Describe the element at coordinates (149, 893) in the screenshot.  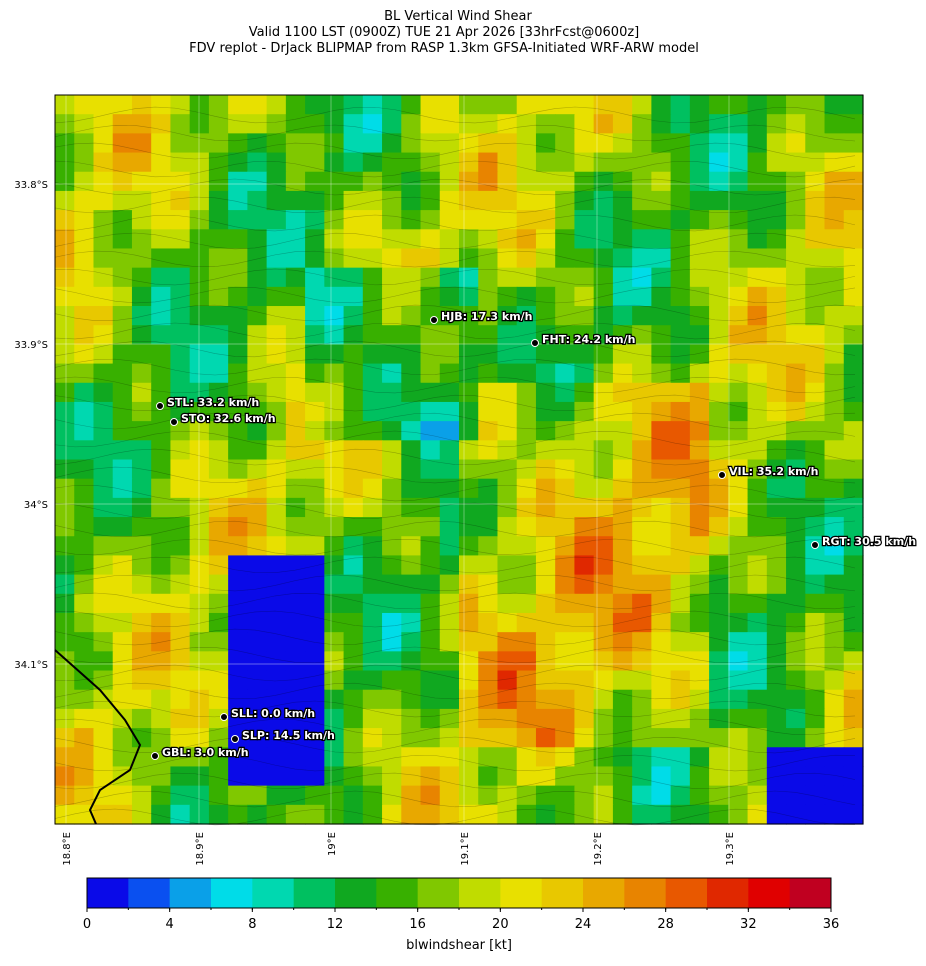
I see `colorbar-swatch` at that location.